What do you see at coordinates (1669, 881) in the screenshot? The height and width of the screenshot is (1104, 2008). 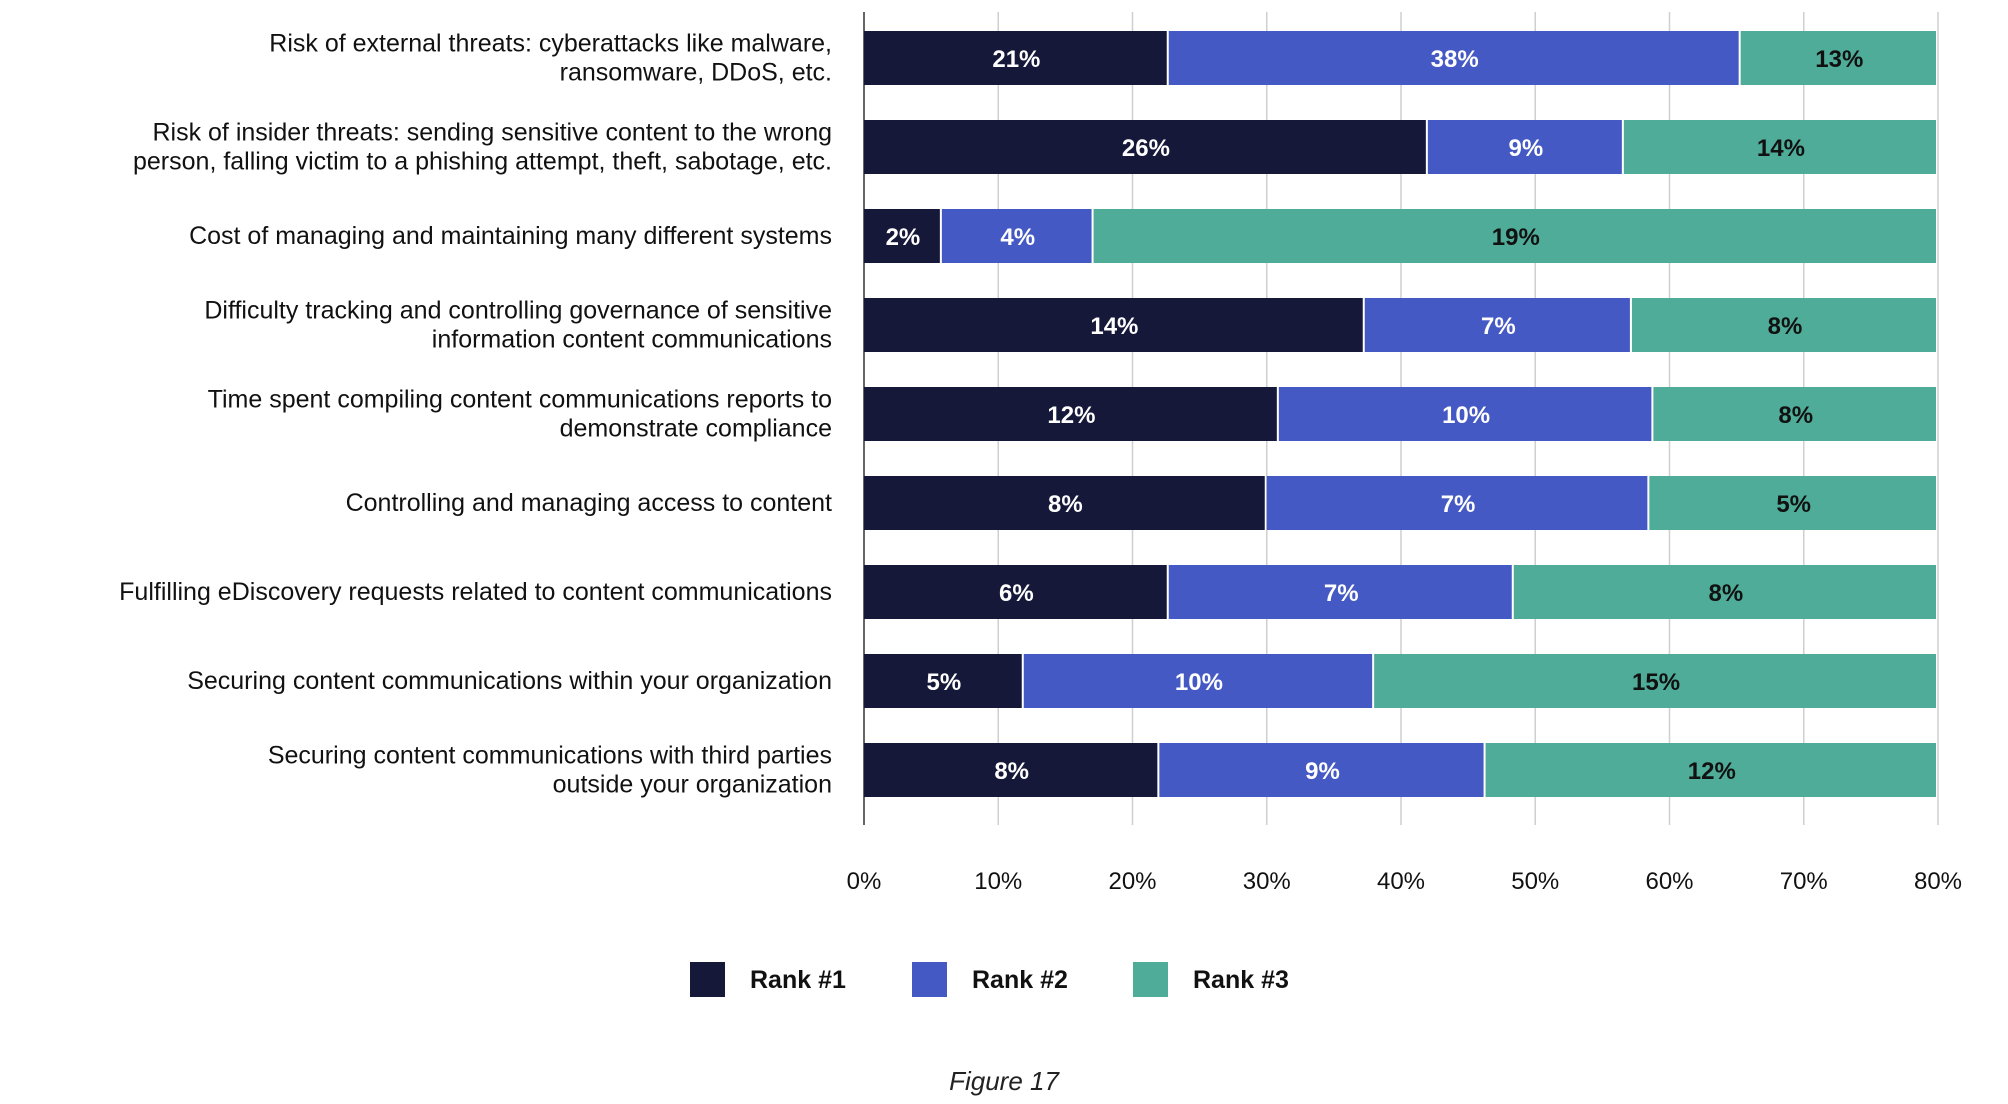 I see `x-tick-label: 60%` at bounding box center [1669, 881].